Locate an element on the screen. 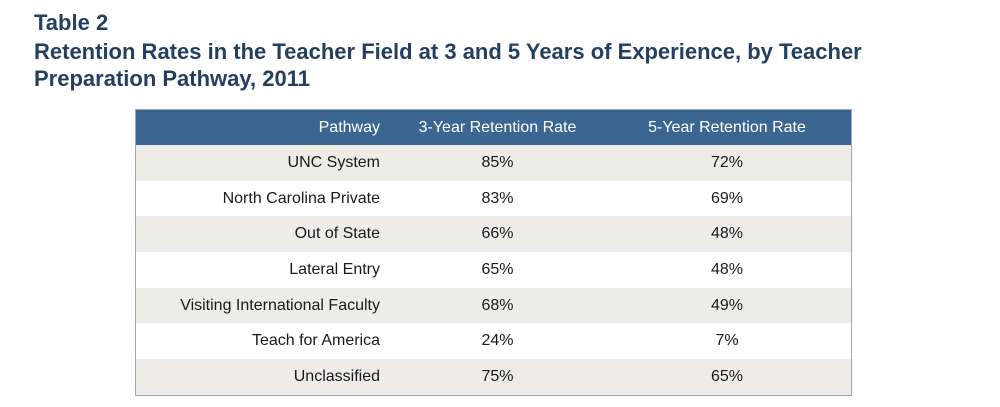 Image resolution: width=1000 pixels, height=407 pixels. cell-5yr-rate: 7% is located at coordinates (727, 341).